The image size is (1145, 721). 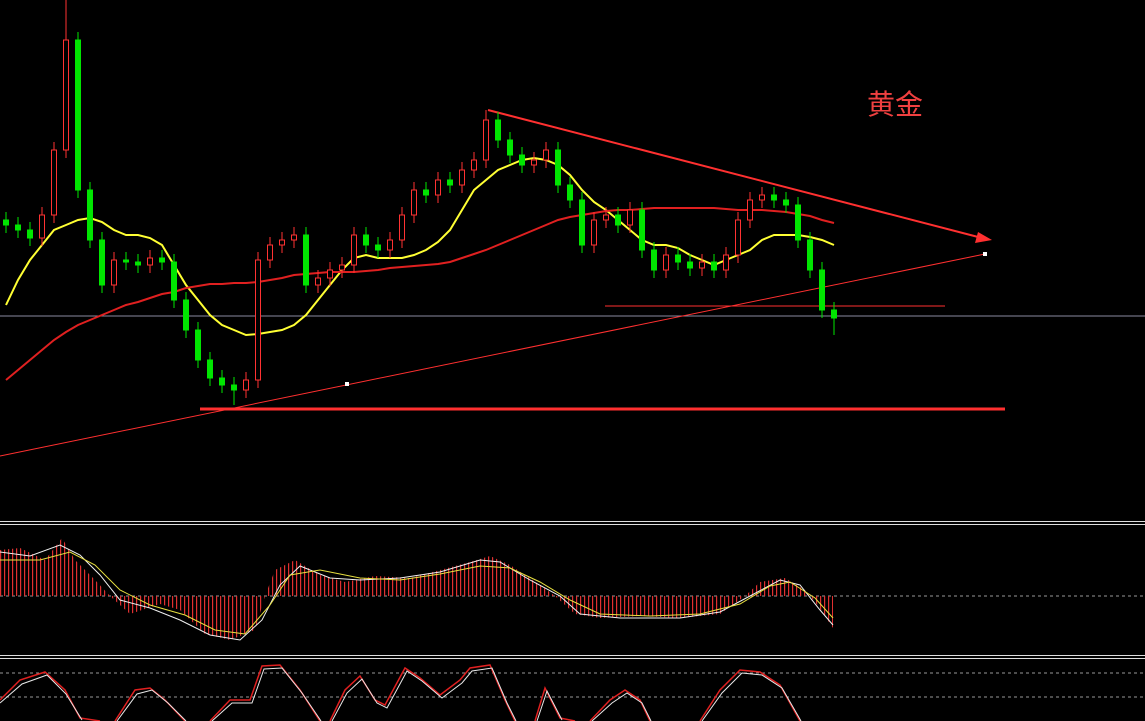 I want to click on d-line, so click(x=401, y=694).